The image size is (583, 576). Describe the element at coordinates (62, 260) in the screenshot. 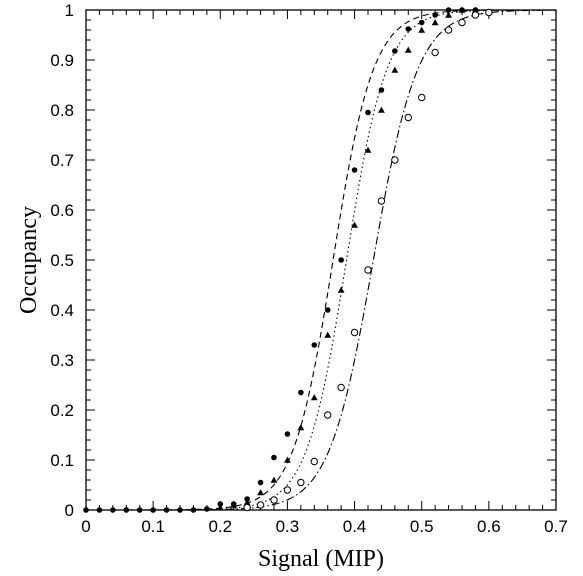

I see `y-tick-label: 0.5` at that location.